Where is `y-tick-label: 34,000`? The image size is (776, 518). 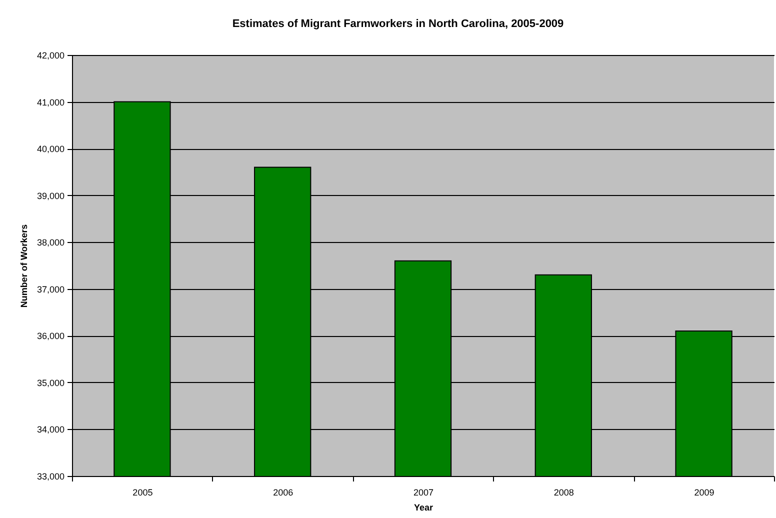 y-tick-label: 34,000 is located at coordinates (50, 429).